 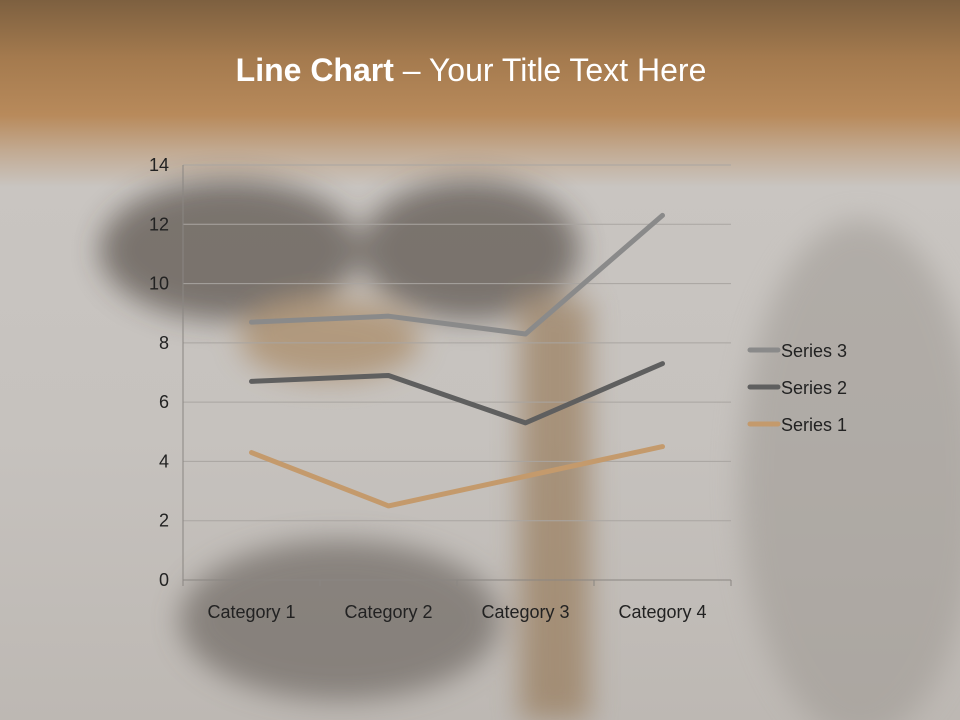 I want to click on x-tick-label: Category 1, so click(x=251, y=612).